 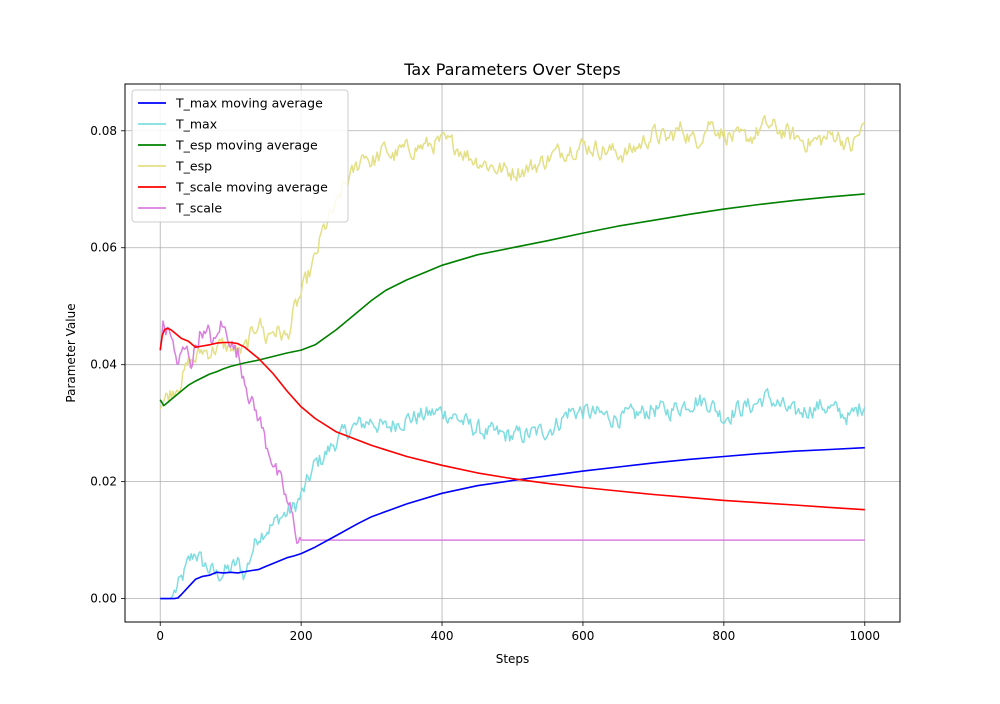 I want to click on x-tick-label: 1000, so click(x=864, y=636).